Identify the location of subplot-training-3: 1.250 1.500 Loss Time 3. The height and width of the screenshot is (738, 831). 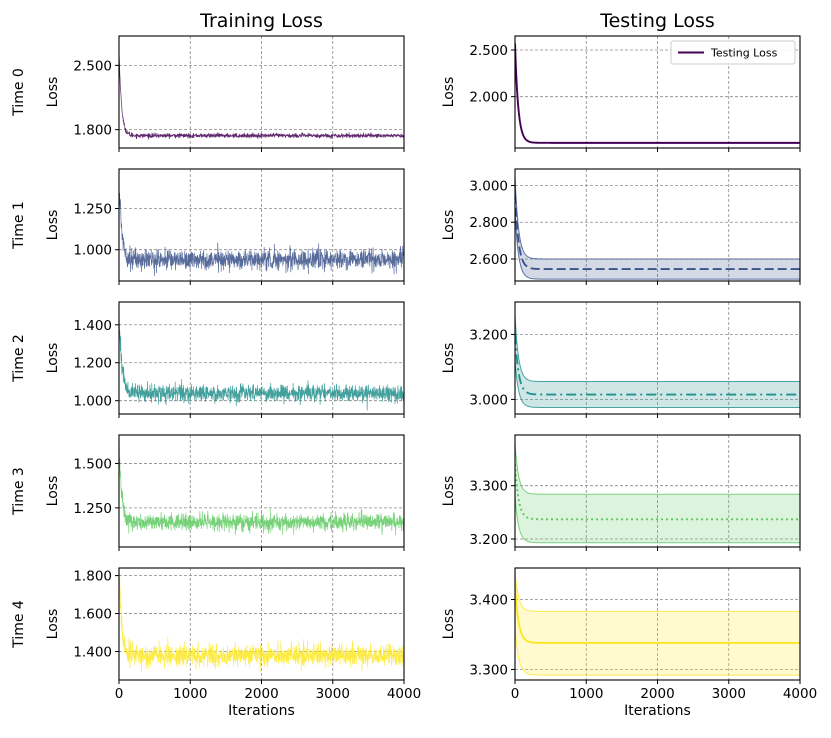
(208, 492).